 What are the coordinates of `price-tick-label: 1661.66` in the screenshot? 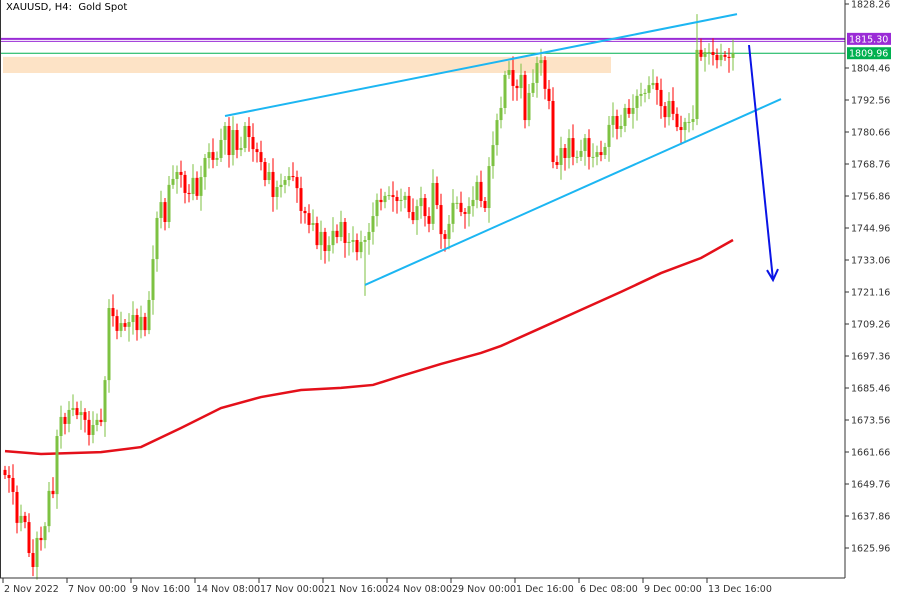 It's located at (870, 453).